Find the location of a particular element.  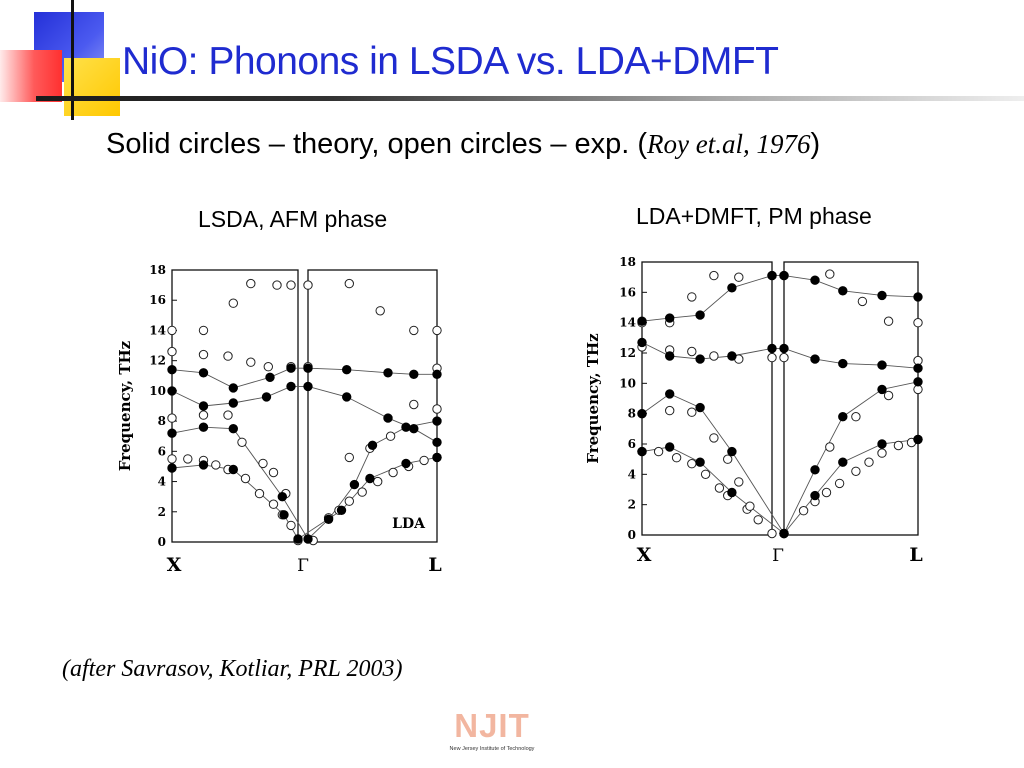

chart-lda-dmft-pm: 0 2 4 6 8 10 12 14 16 18 Frequency, THz X Γ L is located at coordinates (753, 410).